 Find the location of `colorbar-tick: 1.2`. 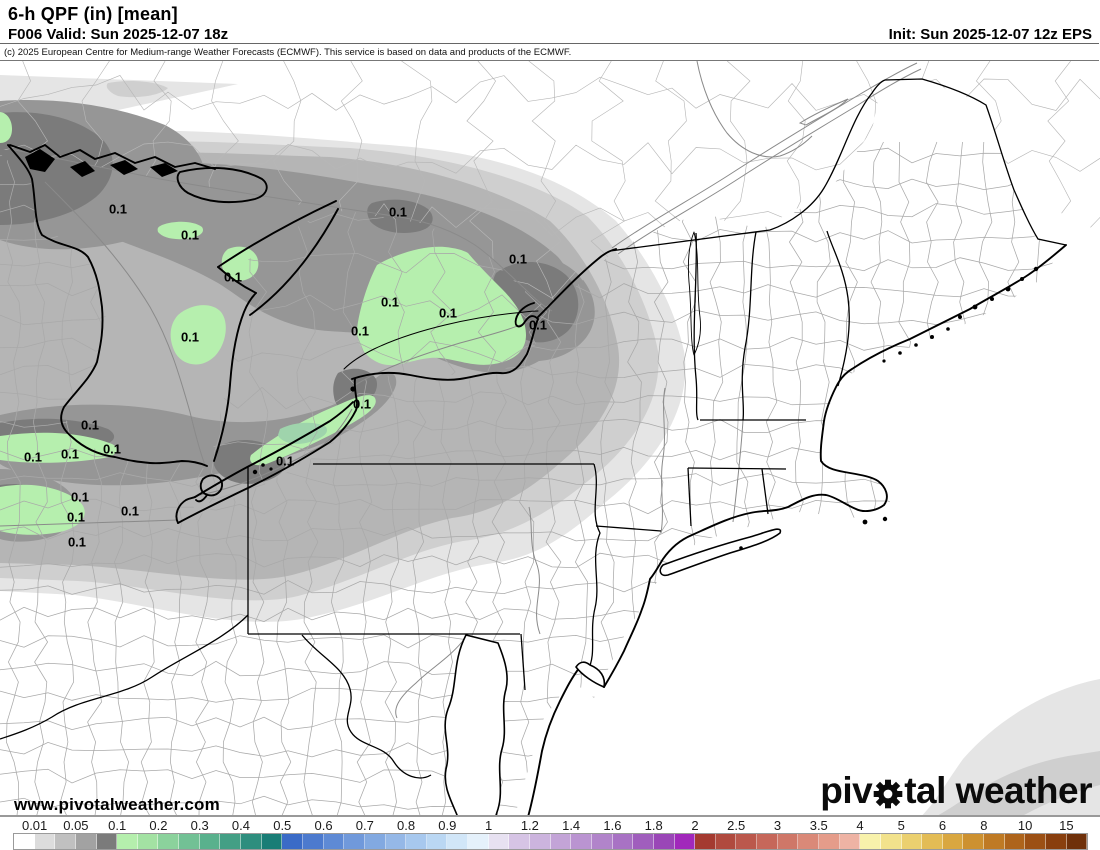

colorbar-tick: 1.2 is located at coordinates (529, 825).